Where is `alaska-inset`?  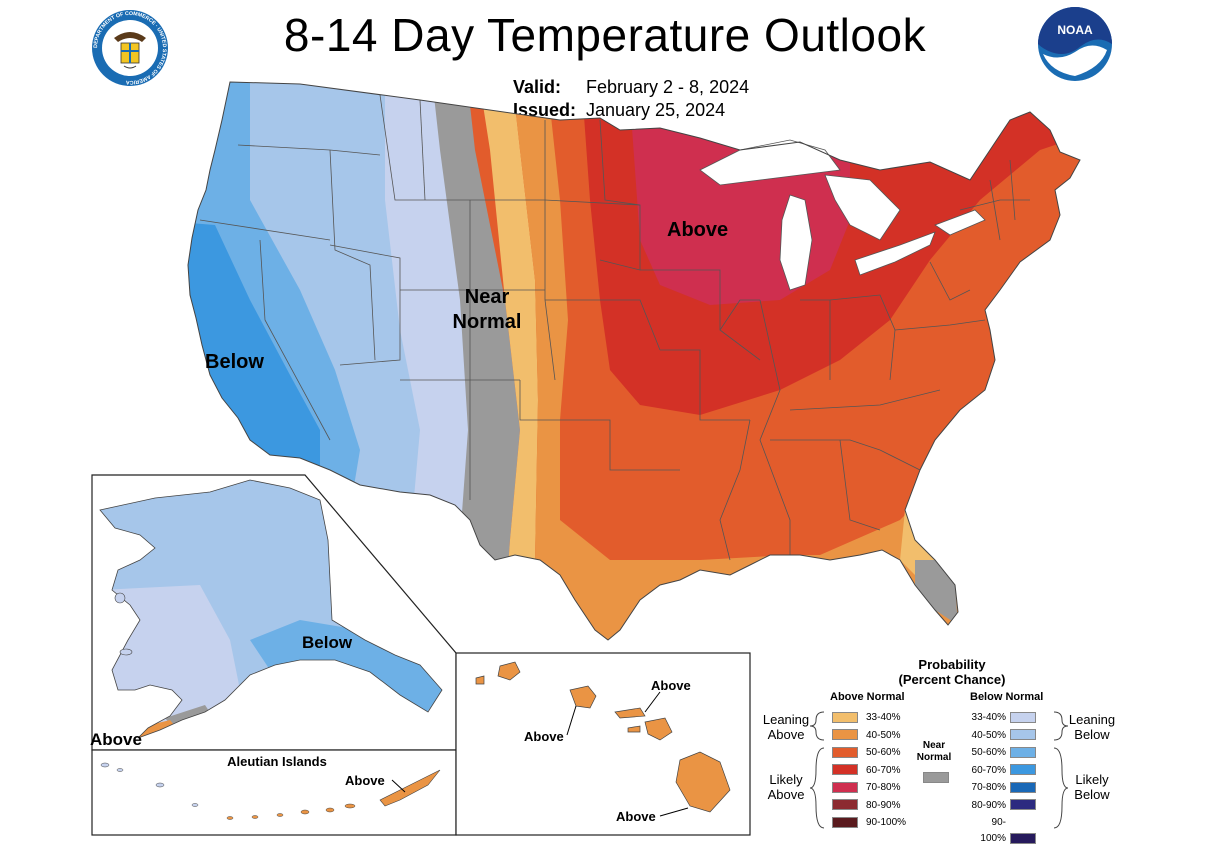
alaska-inset is located at coordinates (274, 612).